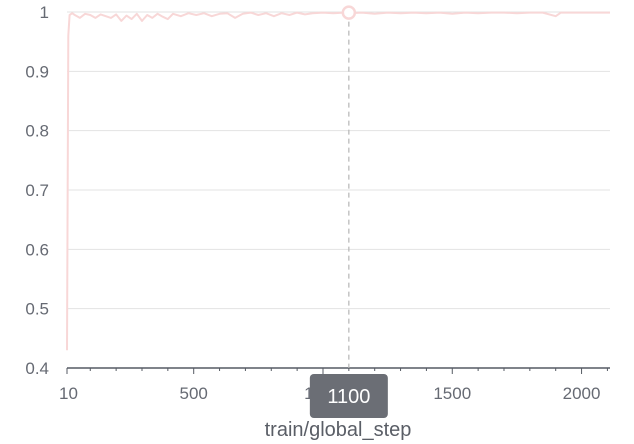 Image resolution: width=634 pixels, height=444 pixels. Describe the element at coordinates (37, 71) in the screenshot. I see `y-tick-label: 0.9` at that location.